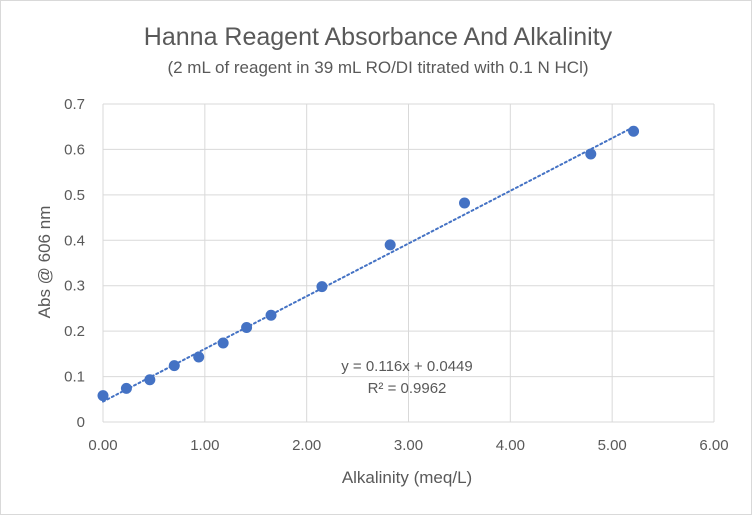 Image resolution: width=752 pixels, height=516 pixels. Describe the element at coordinates (74, 286) in the screenshot. I see `y-tick-label: 0.3` at that location.